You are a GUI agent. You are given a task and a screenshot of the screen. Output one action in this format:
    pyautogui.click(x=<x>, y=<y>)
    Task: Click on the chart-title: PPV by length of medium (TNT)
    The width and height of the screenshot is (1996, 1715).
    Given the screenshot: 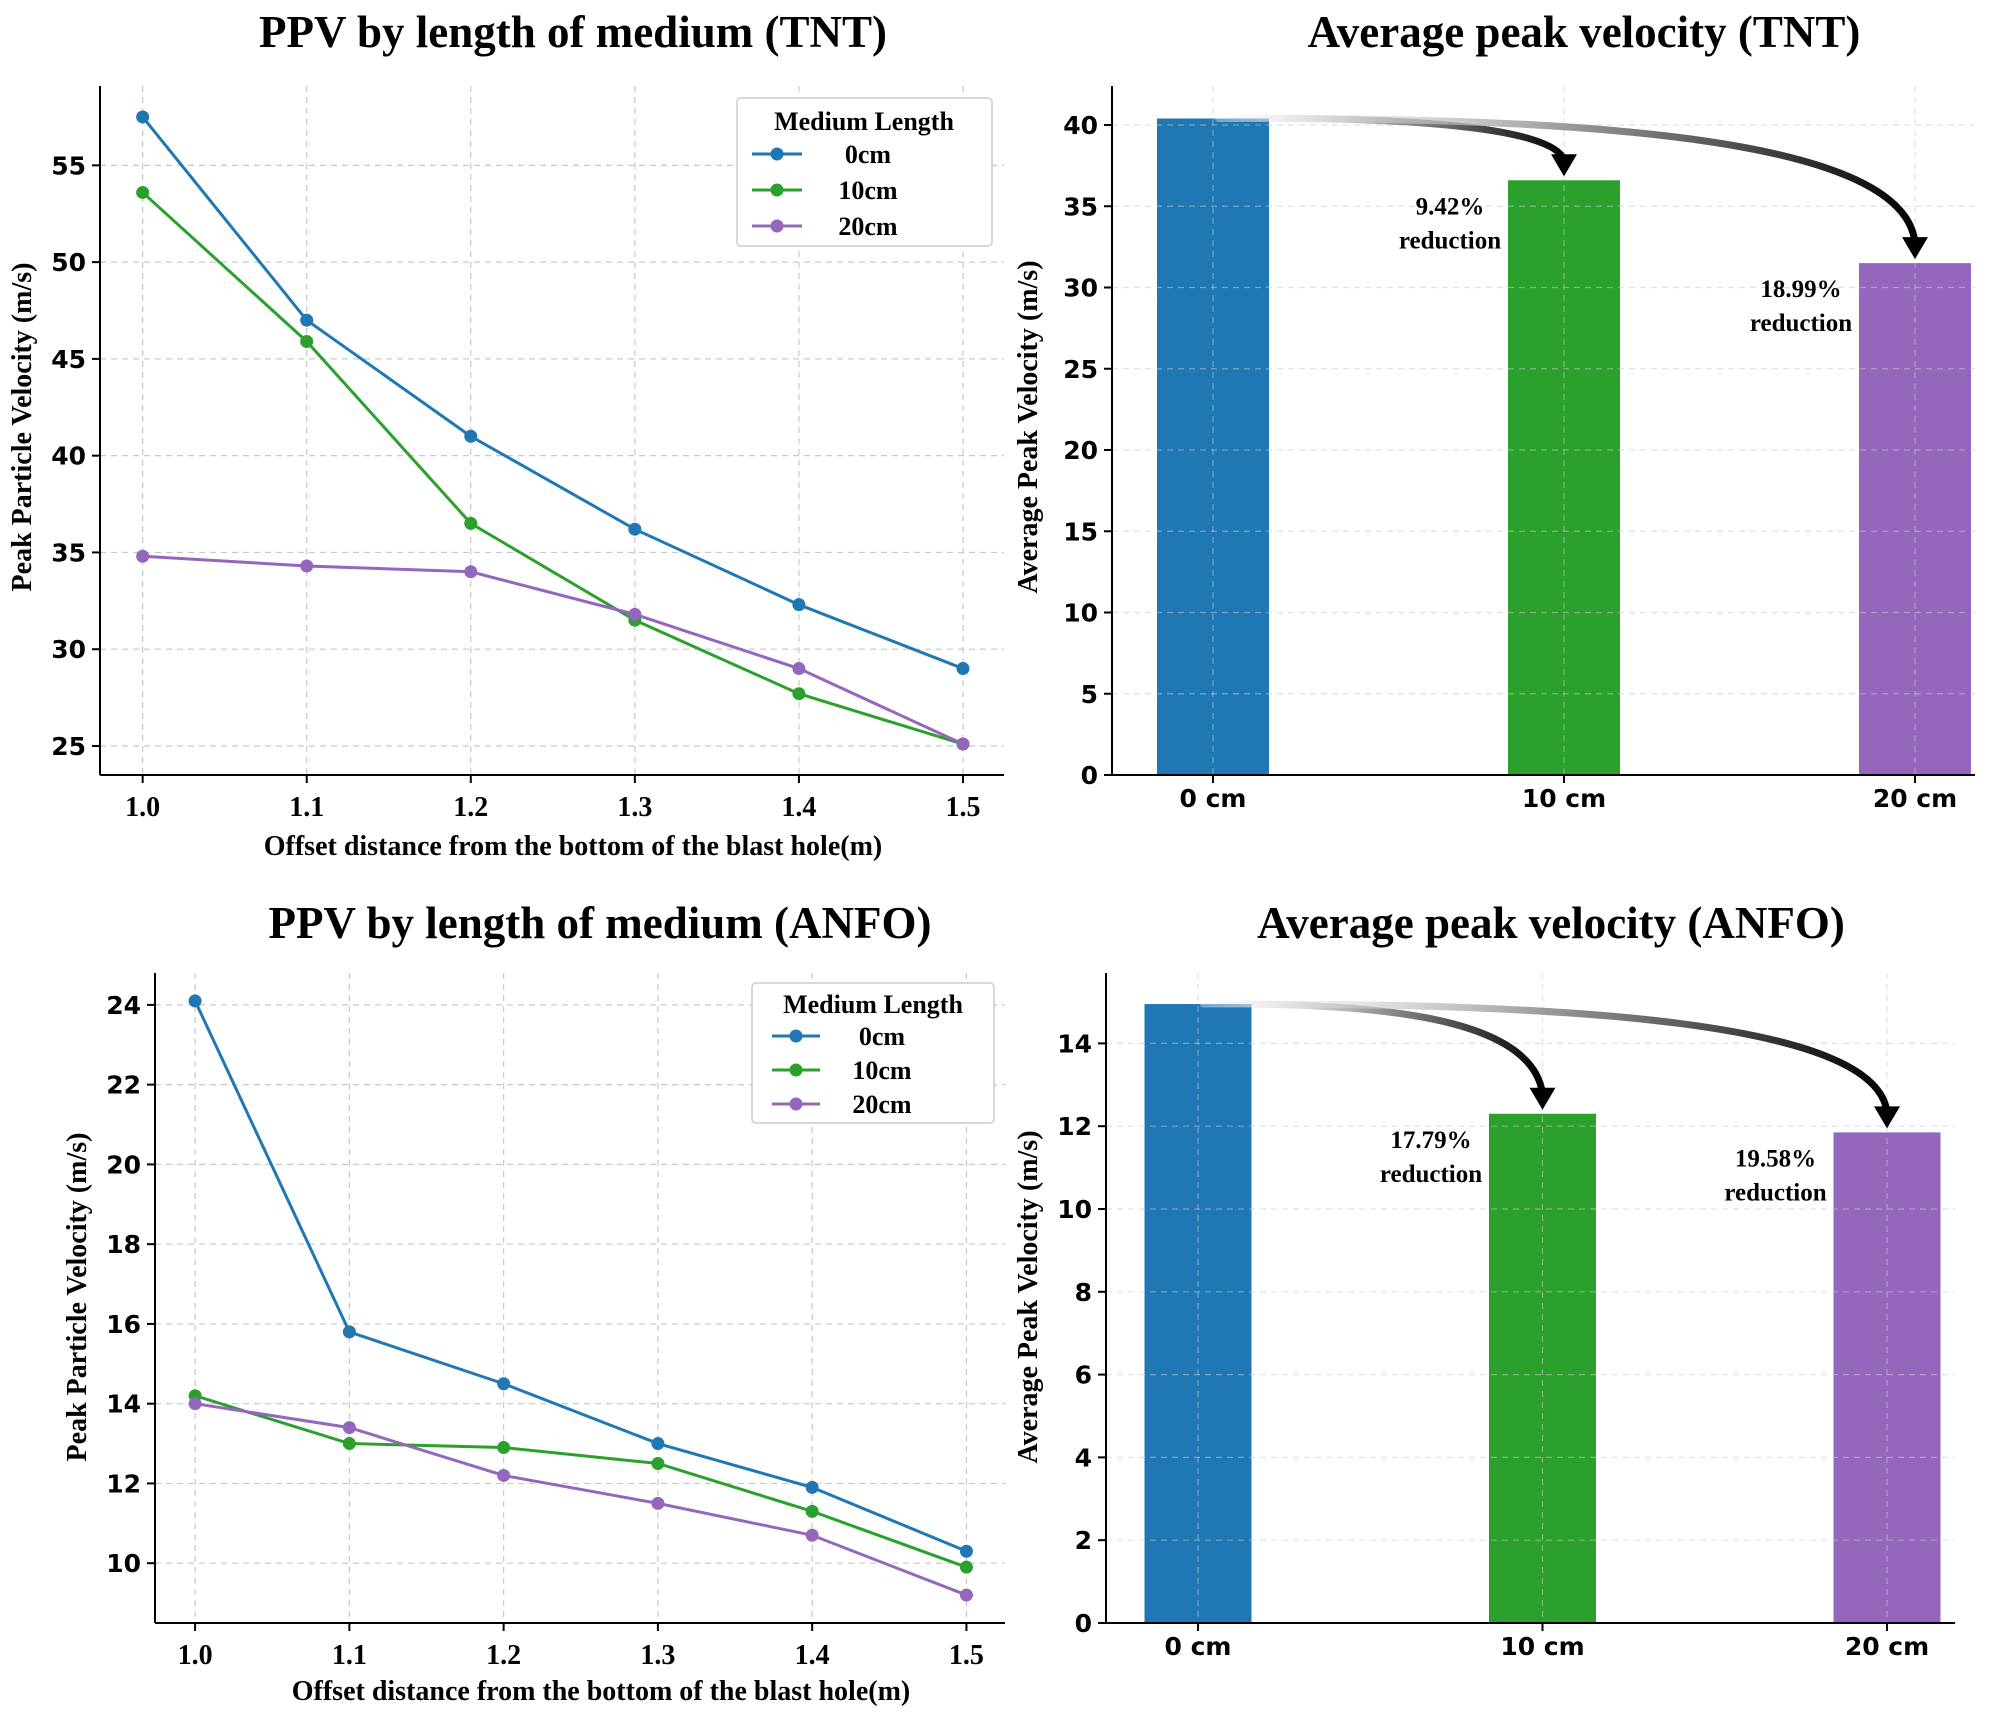 What is the action you would take?
    pyautogui.click(x=573, y=32)
    